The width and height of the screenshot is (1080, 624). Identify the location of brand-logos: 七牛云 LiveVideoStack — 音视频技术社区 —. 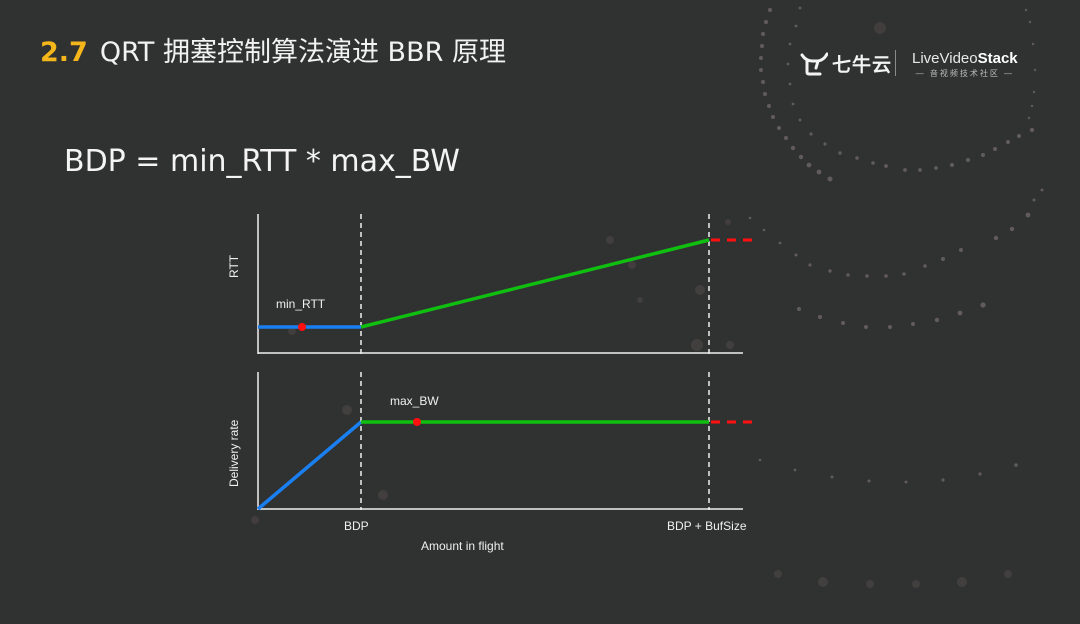
(915, 65).